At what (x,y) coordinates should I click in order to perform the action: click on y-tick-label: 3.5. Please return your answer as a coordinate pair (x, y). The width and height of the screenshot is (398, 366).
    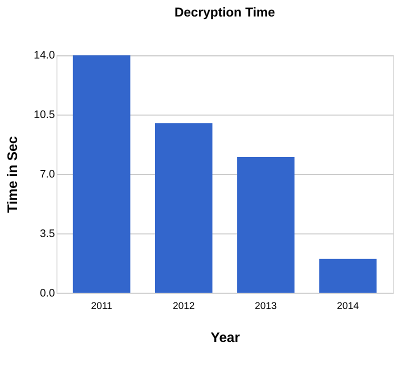
    Looking at the image, I should click on (47, 234).